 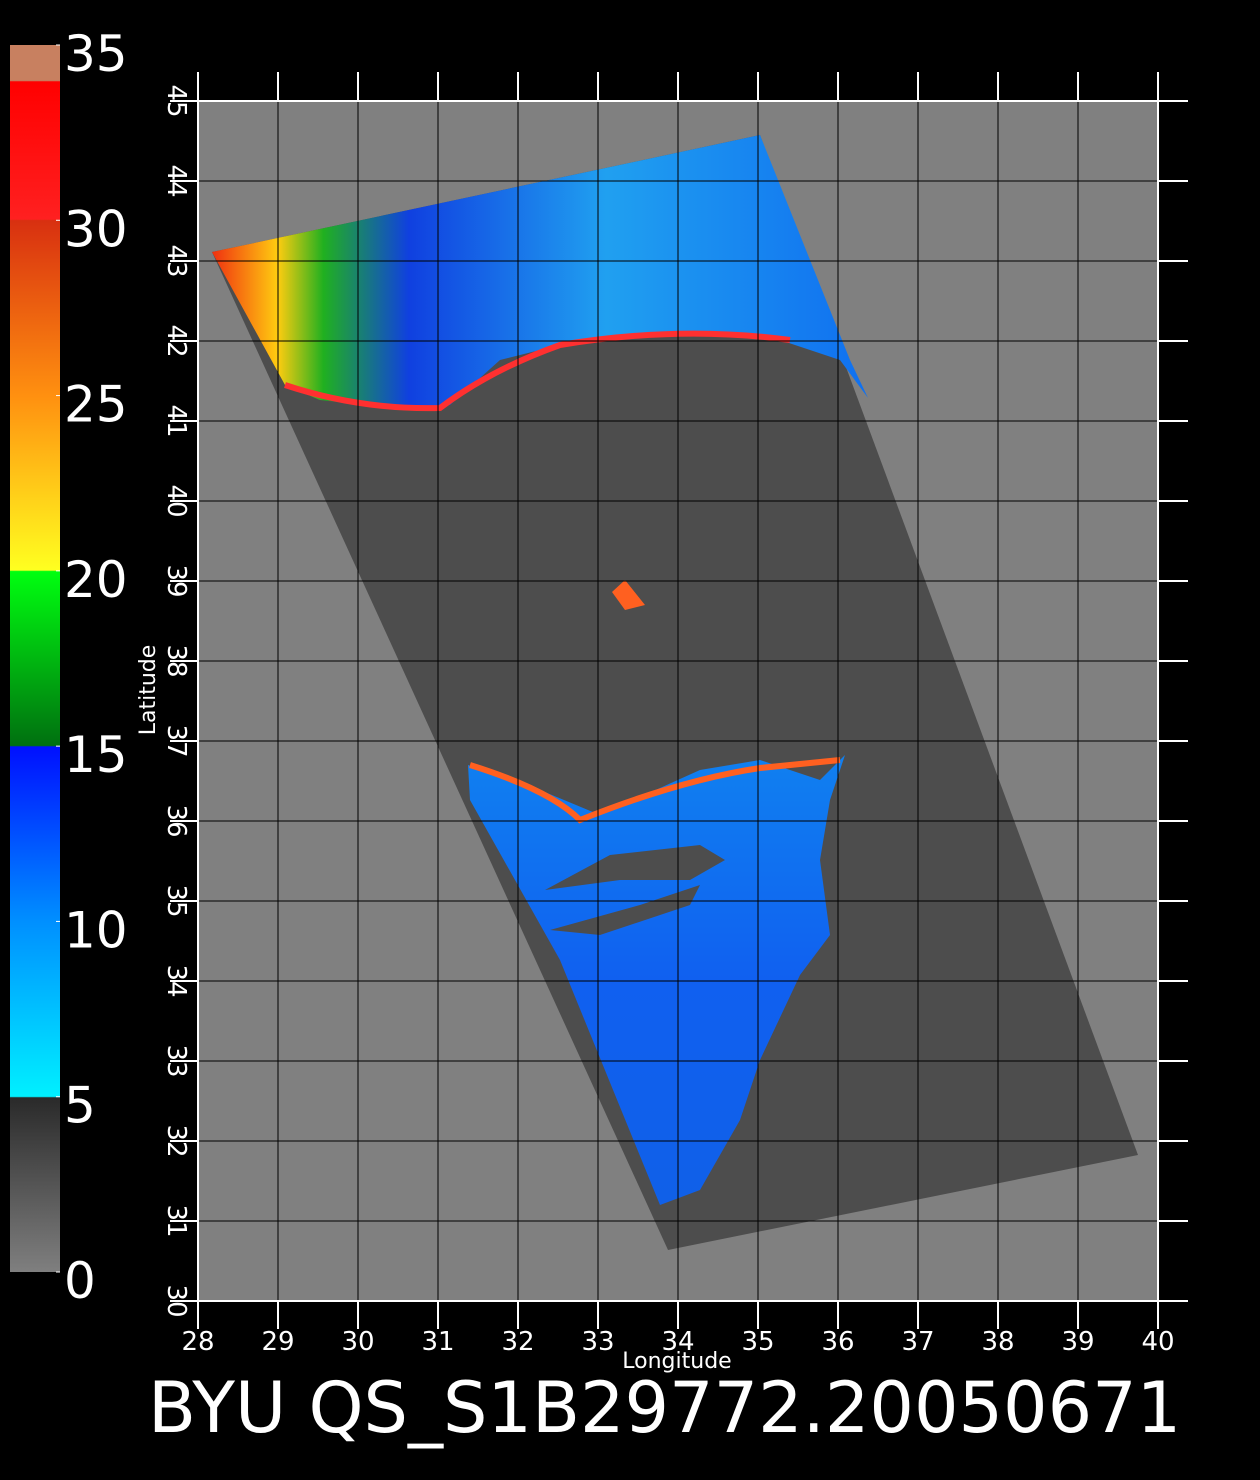 What do you see at coordinates (176, 660) in the screenshot?
I see `y-tick-label: 38` at bounding box center [176, 660].